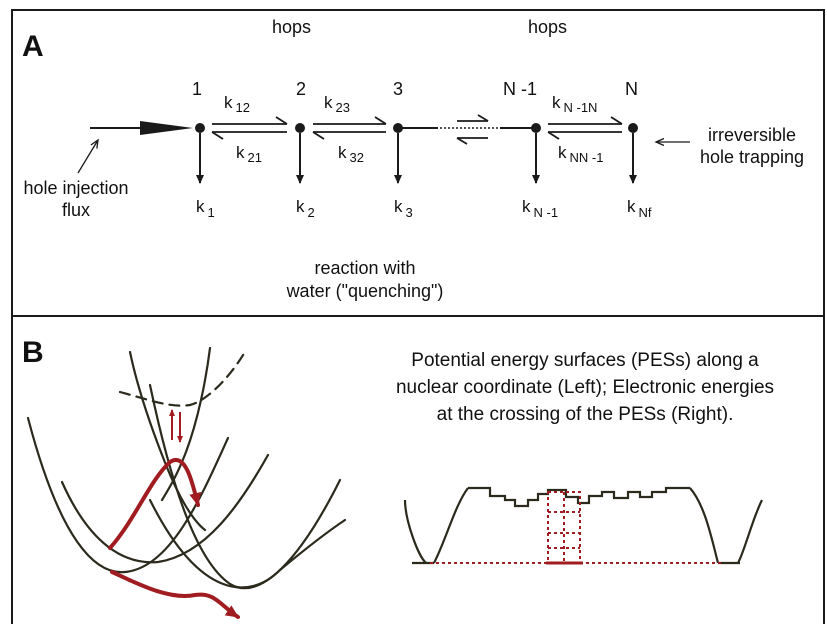  I want to click on right-well-outer, so click(750, 531).